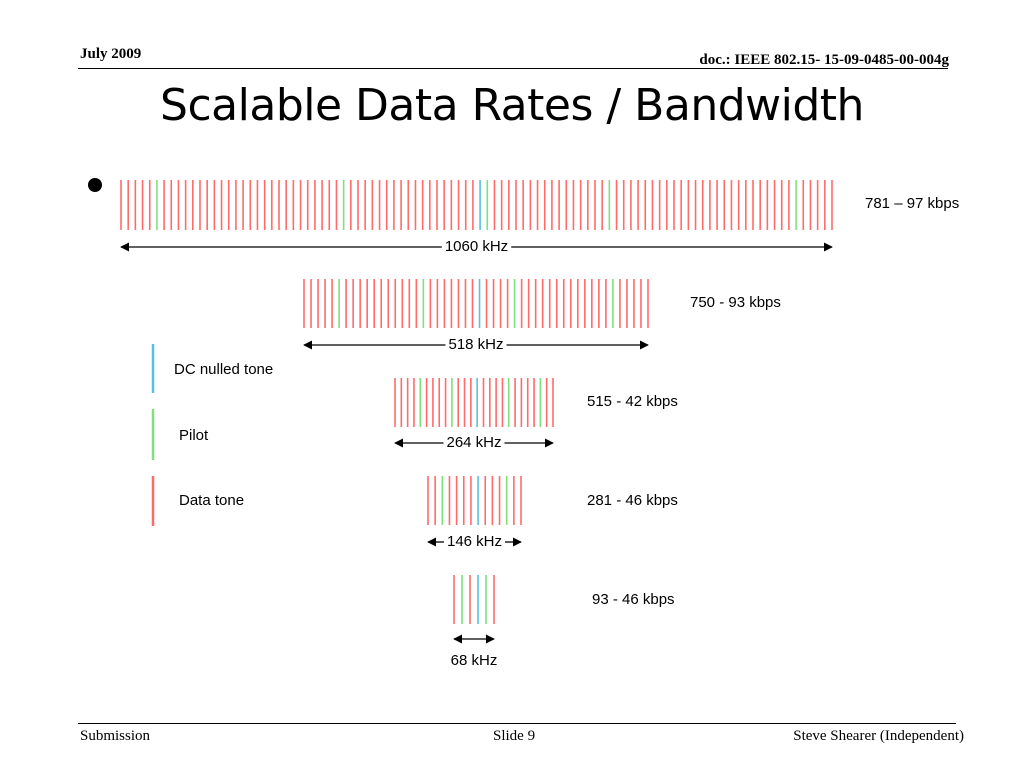 The height and width of the screenshot is (768, 1024). I want to click on footer-submission: Submission, so click(115, 736).